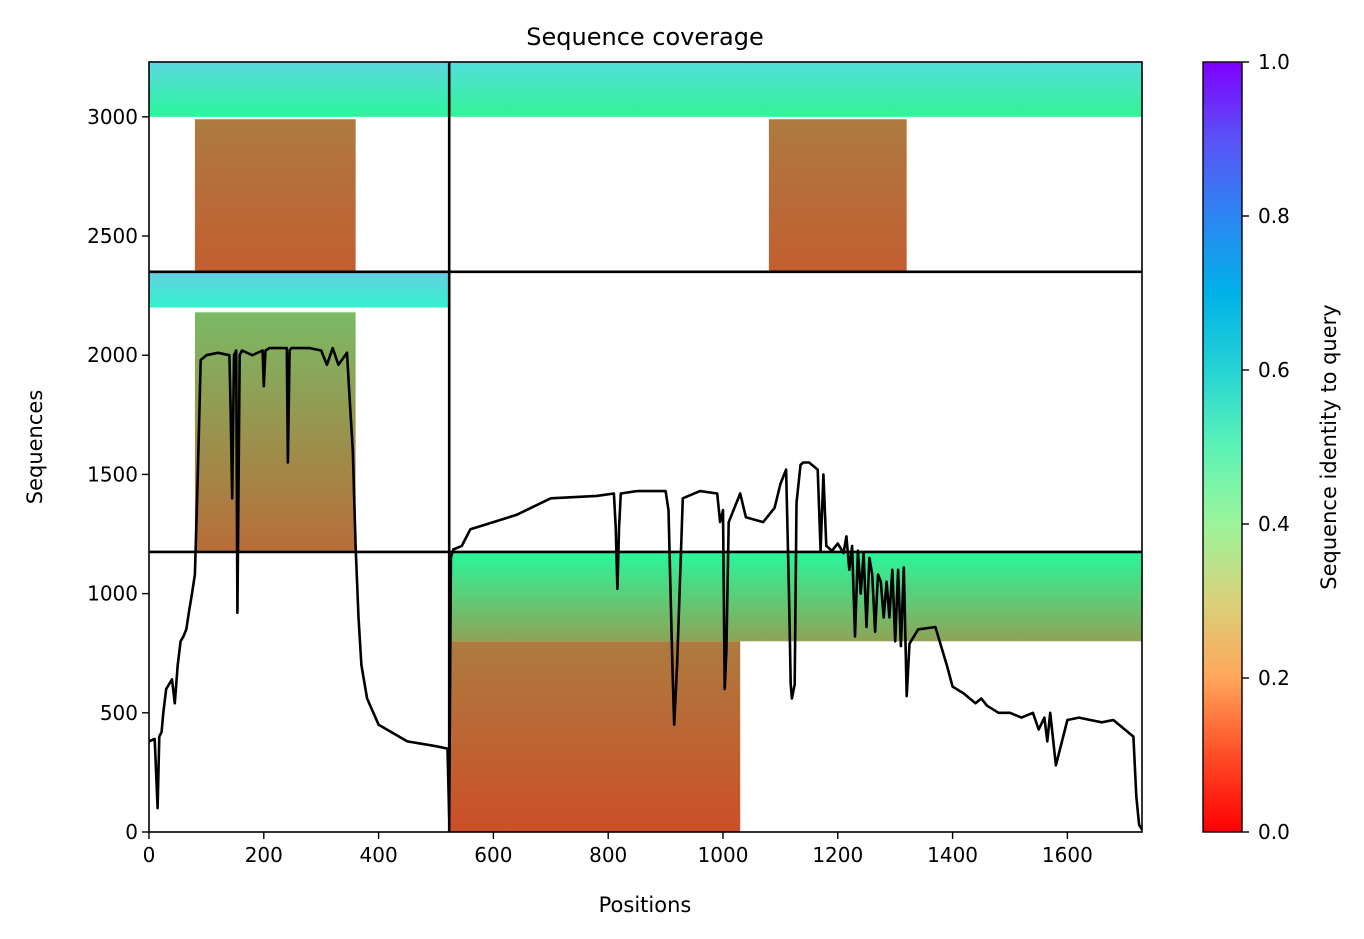 The width and height of the screenshot is (1364, 939). I want to click on y-tick-label: 2000, so click(112, 355).